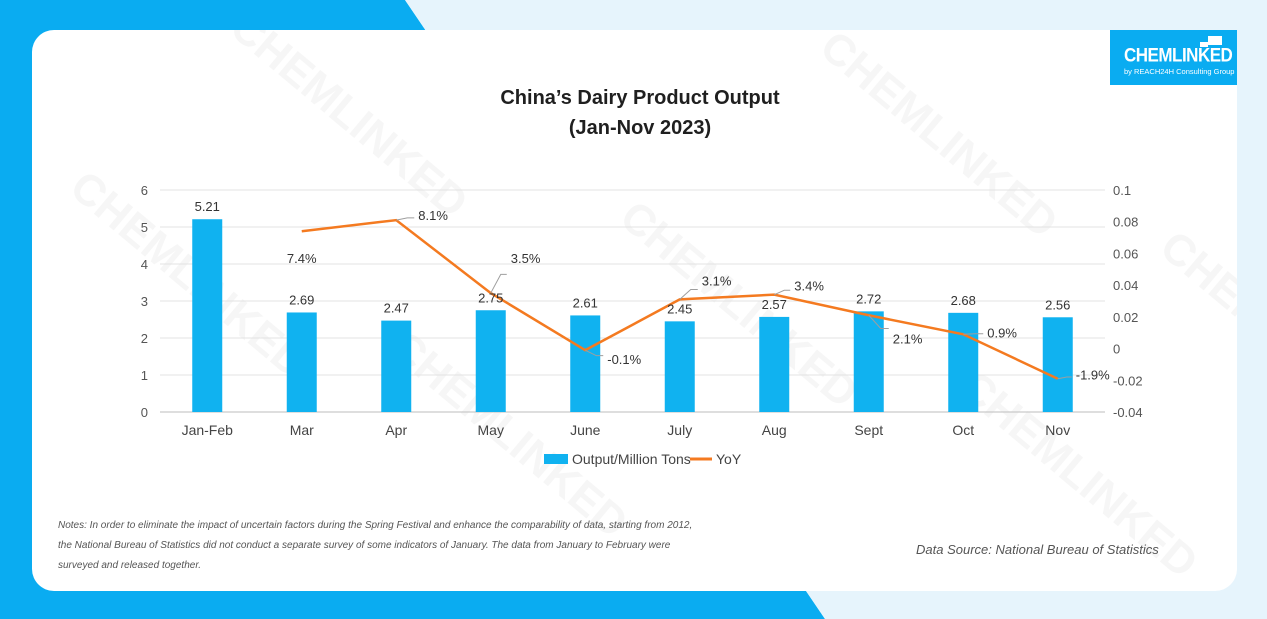  Describe the element at coordinates (908, 338) in the screenshot. I see `yoy-value-label: 2.1%` at that location.